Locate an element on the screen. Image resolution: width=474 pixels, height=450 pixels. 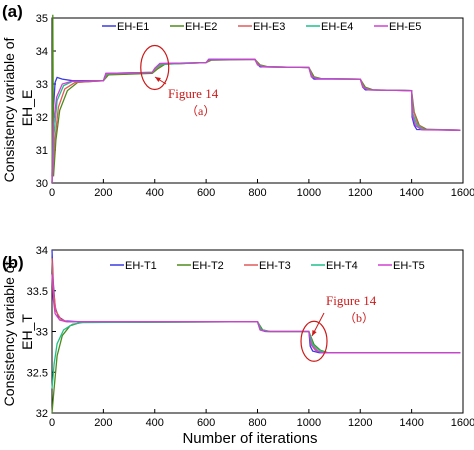
panel-b-ylabel: Consistency variable of EH_T is located at coordinates (18, 332).